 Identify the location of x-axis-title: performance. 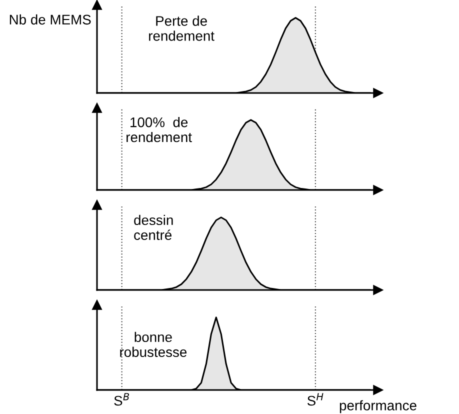
(378, 407).